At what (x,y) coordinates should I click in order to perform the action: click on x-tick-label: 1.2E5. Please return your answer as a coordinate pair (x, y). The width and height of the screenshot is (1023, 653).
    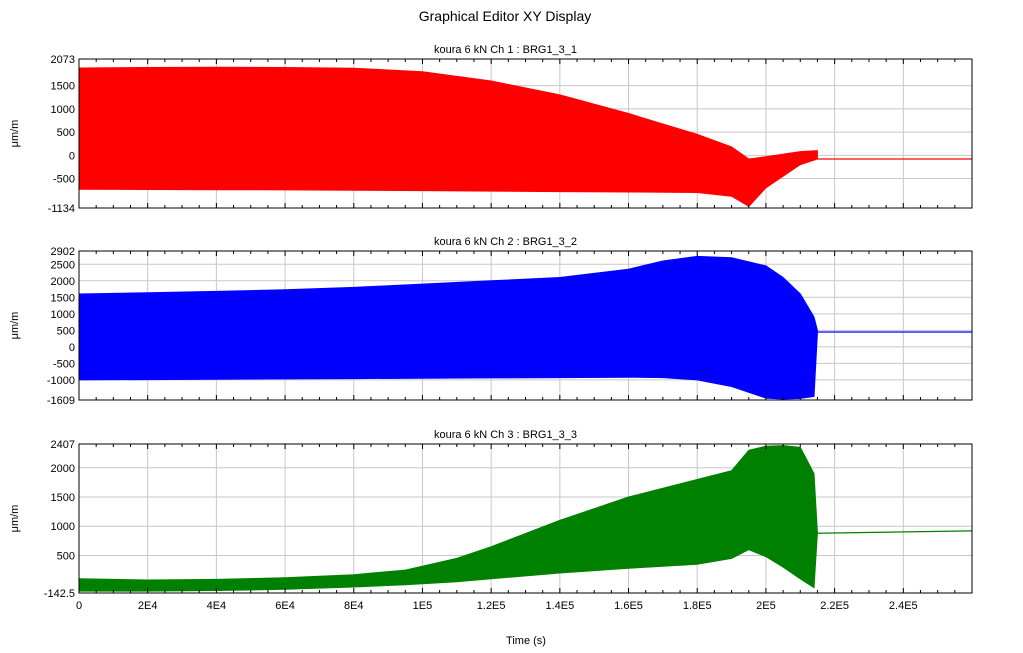
    Looking at the image, I should click on (491, 606).